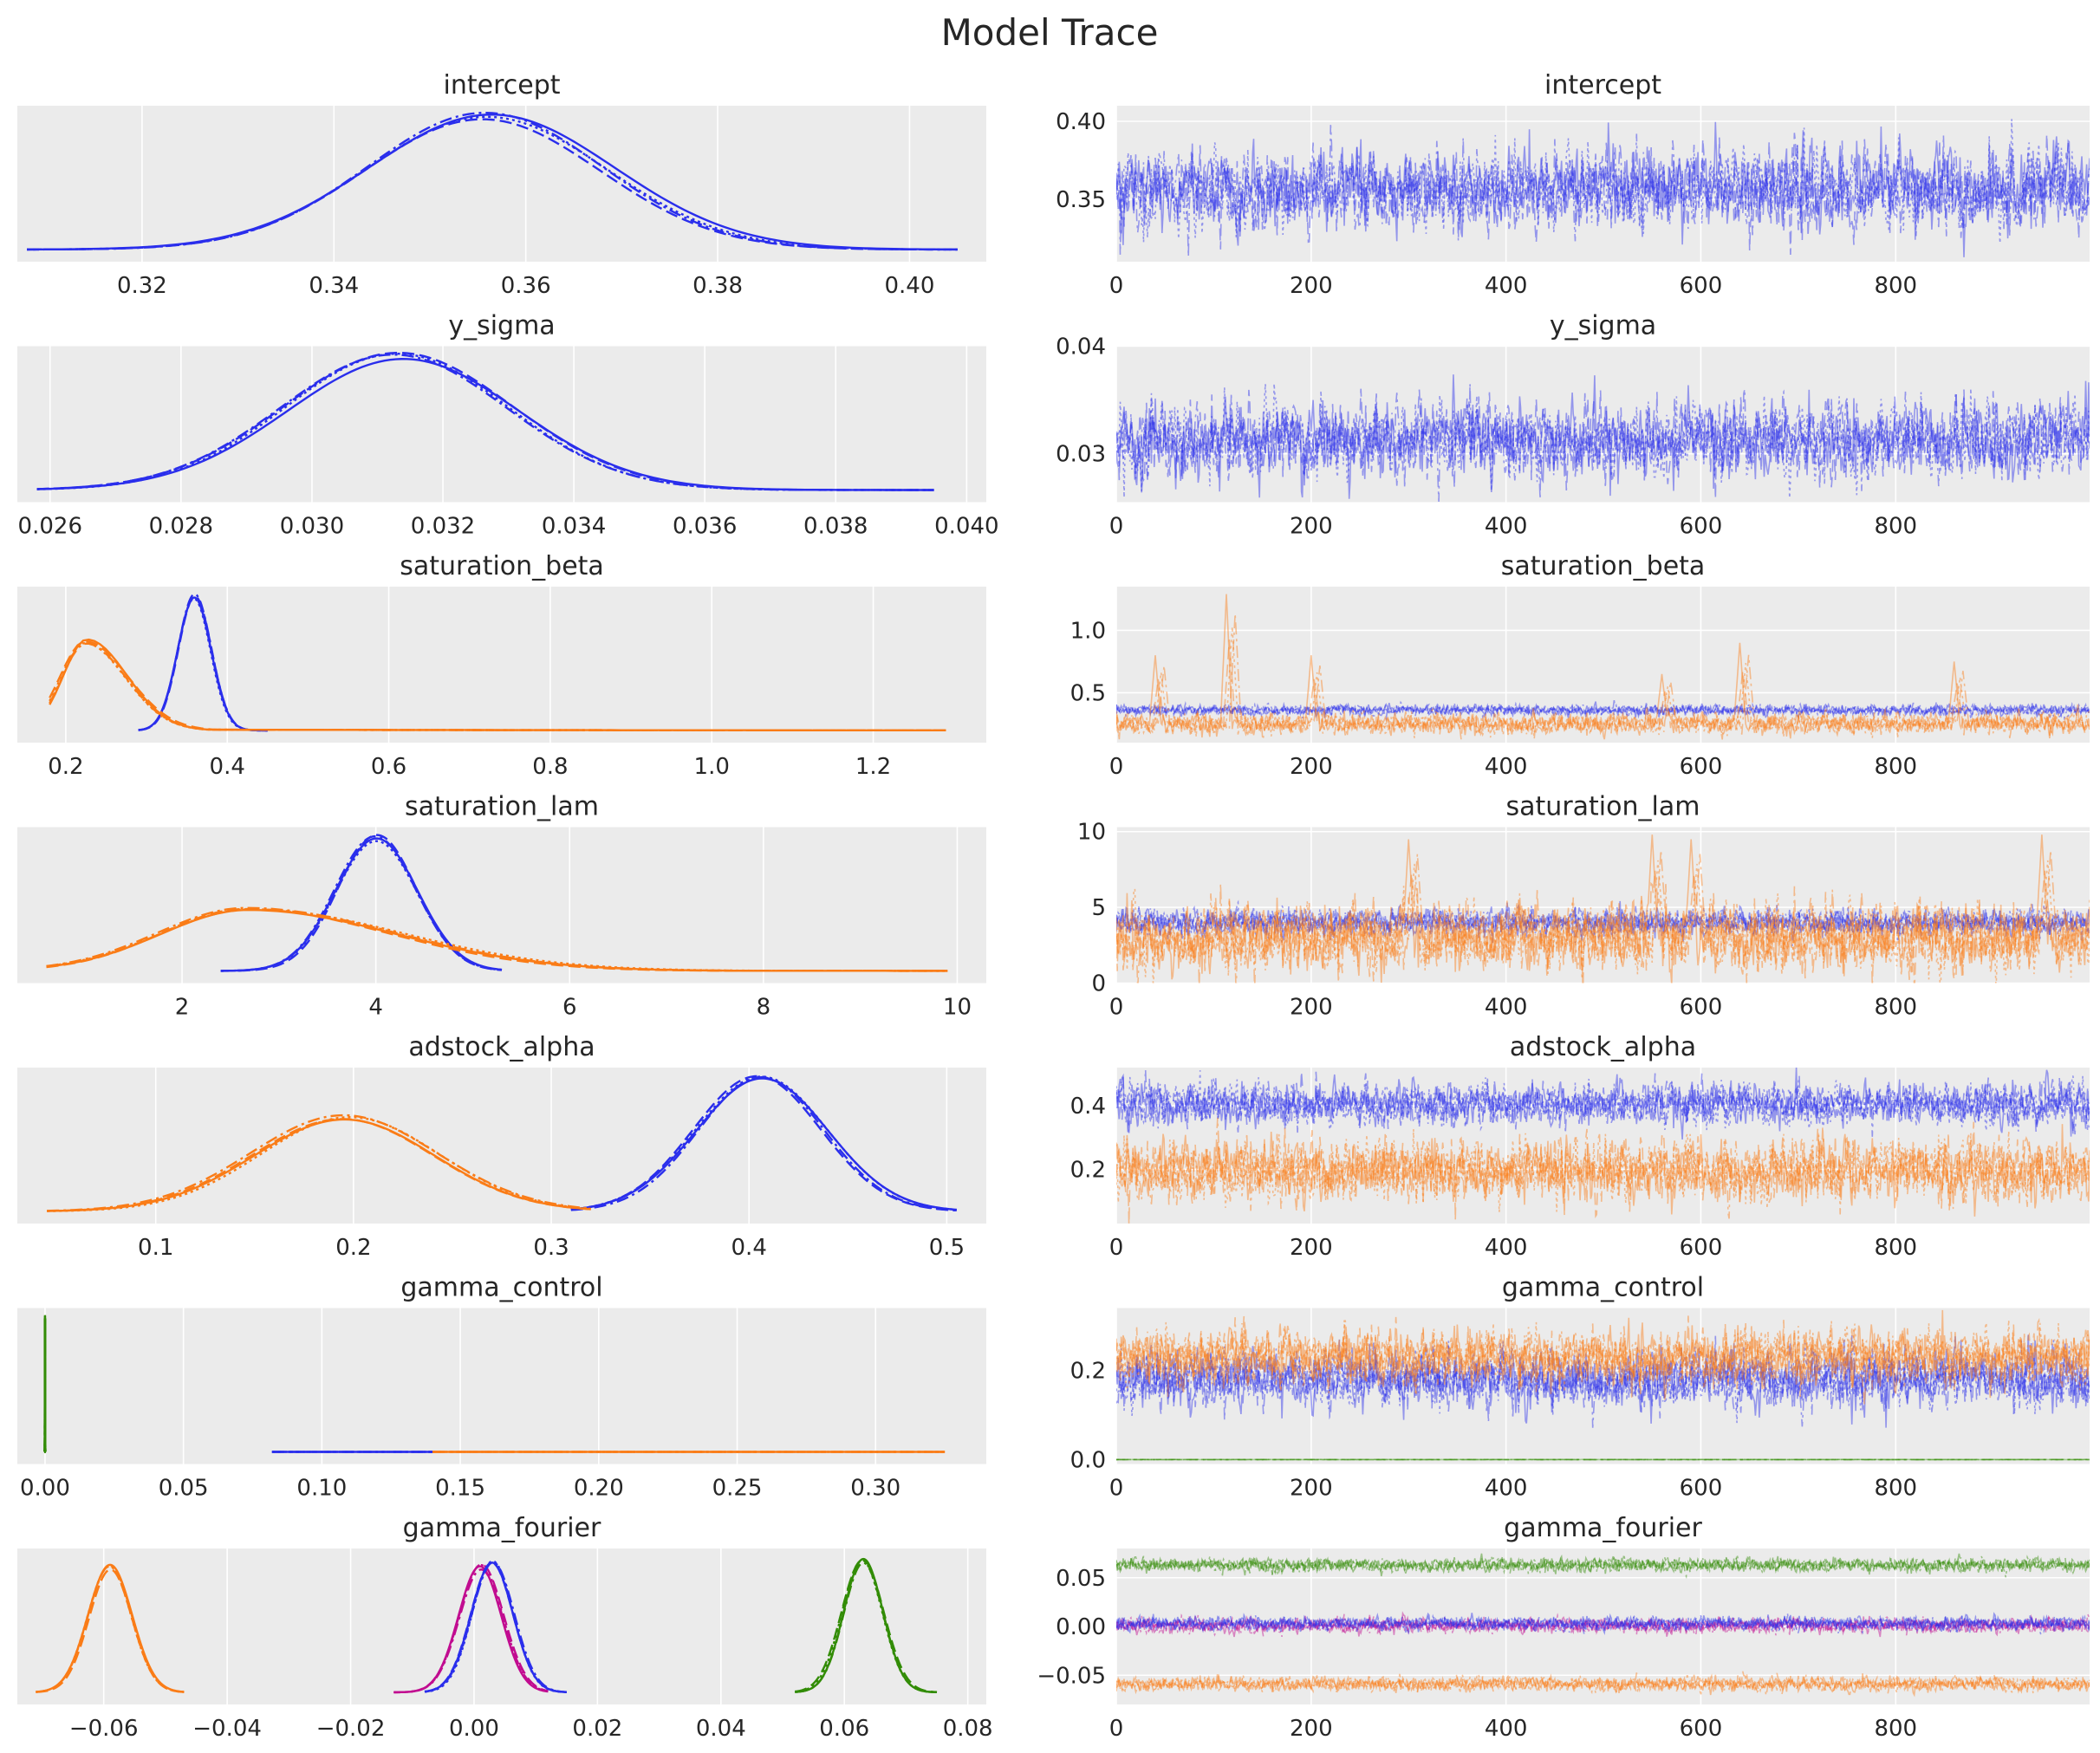 The width and height of the screenshot is (2100, 1753). What do you see at coordinates (1088, 631) in the screenshot?
I see `y-tick-label: 1.0` at bounding box center [1088, 631].